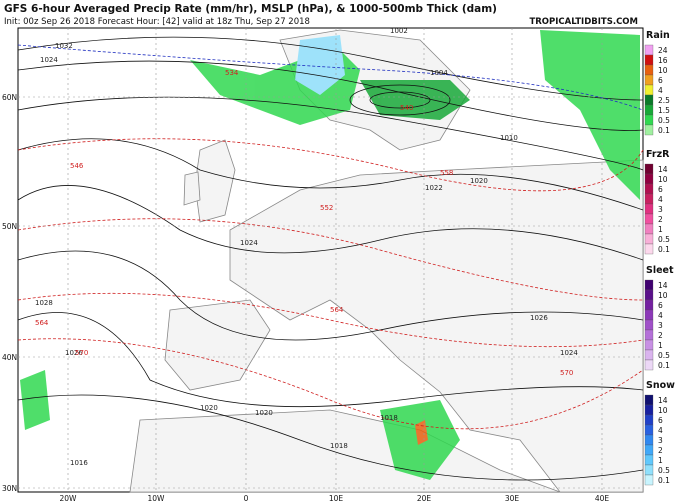  Describe the element at coordinates (583, 22) in the screenshot. I see `site-name: TROPICALTIDBITS.COM` at that location.